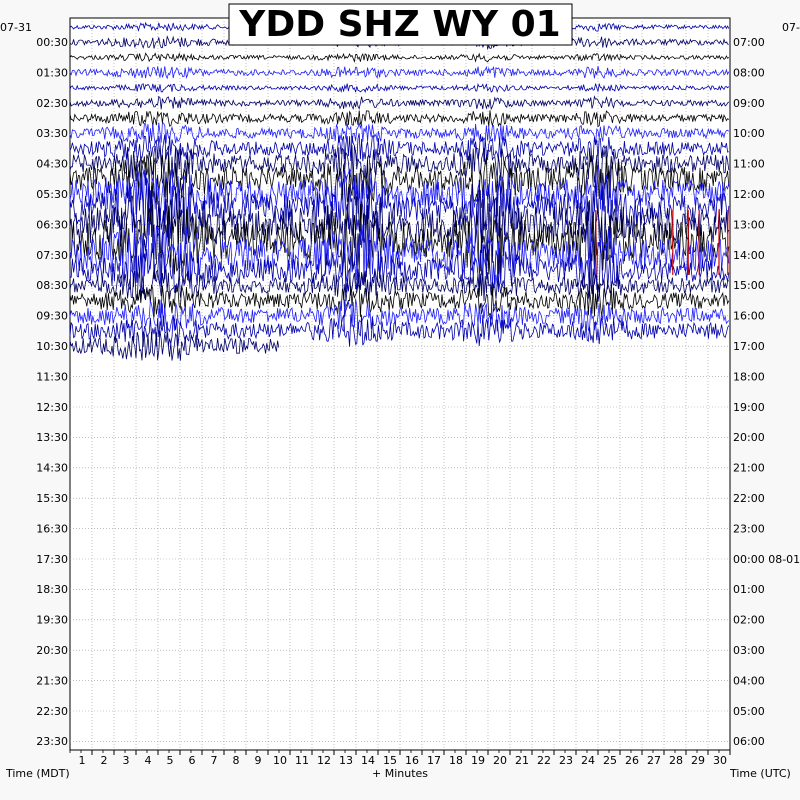  What do you see at coordinates (676, 760) in the screenshot?
I see `x-tick-label: 28` at bounding box center [676, 760].